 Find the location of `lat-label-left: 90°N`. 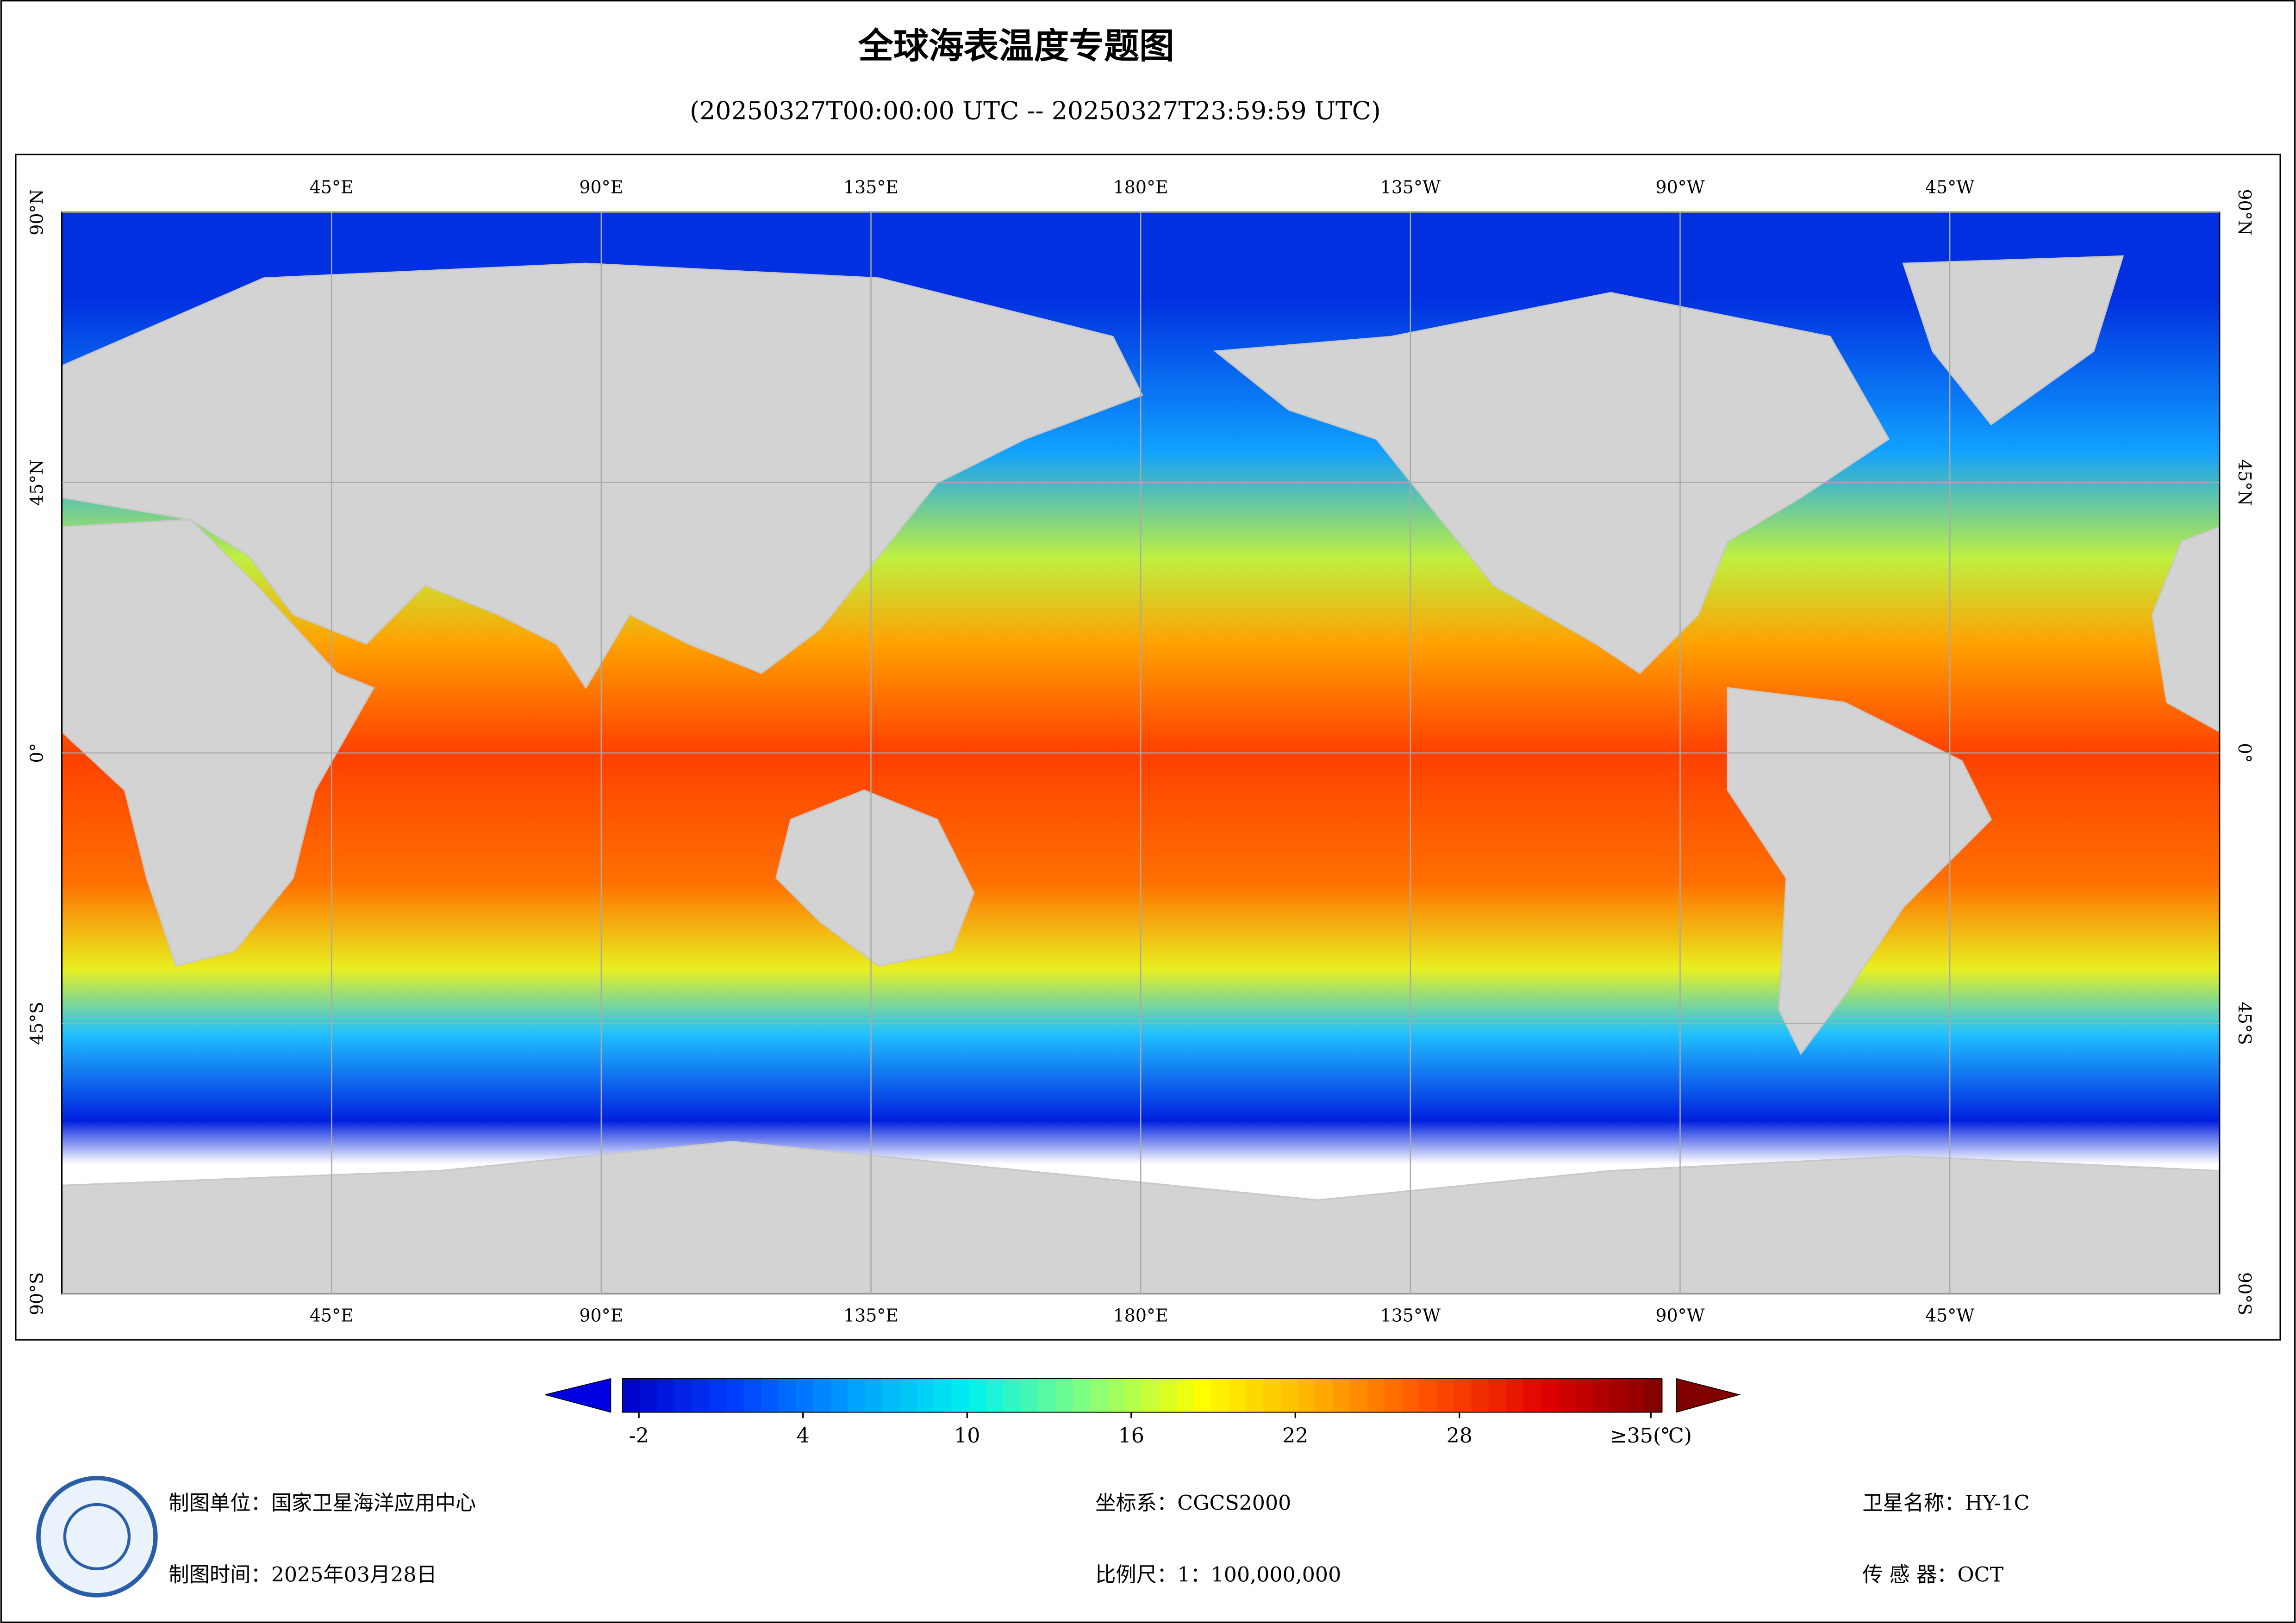

lat-label-left: 90°N is located at coordinates (36, 212).